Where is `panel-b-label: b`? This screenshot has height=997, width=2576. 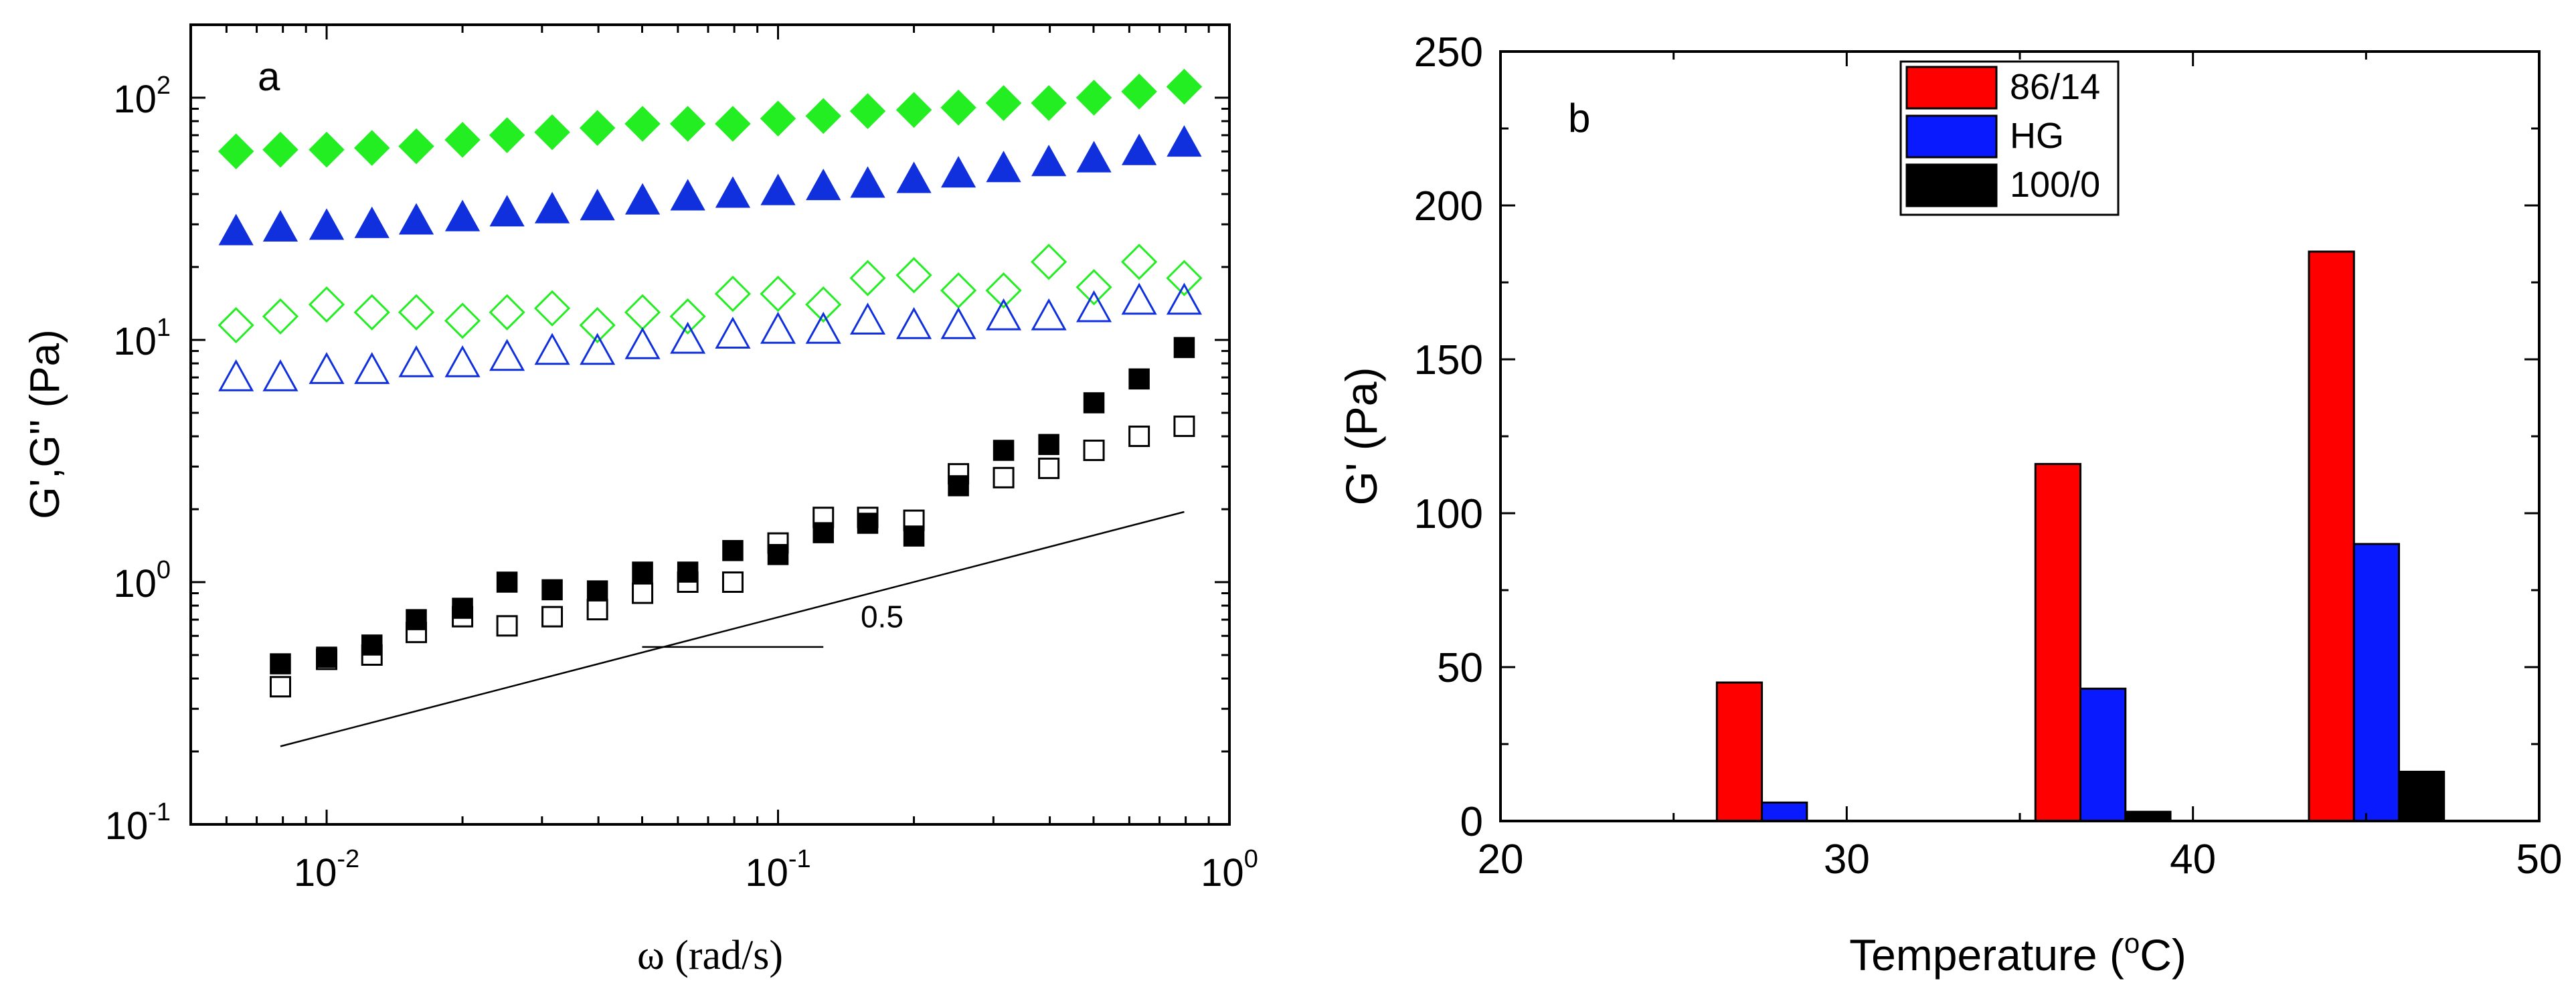 panel-b-label: b is located at coordinates (1579, 118).